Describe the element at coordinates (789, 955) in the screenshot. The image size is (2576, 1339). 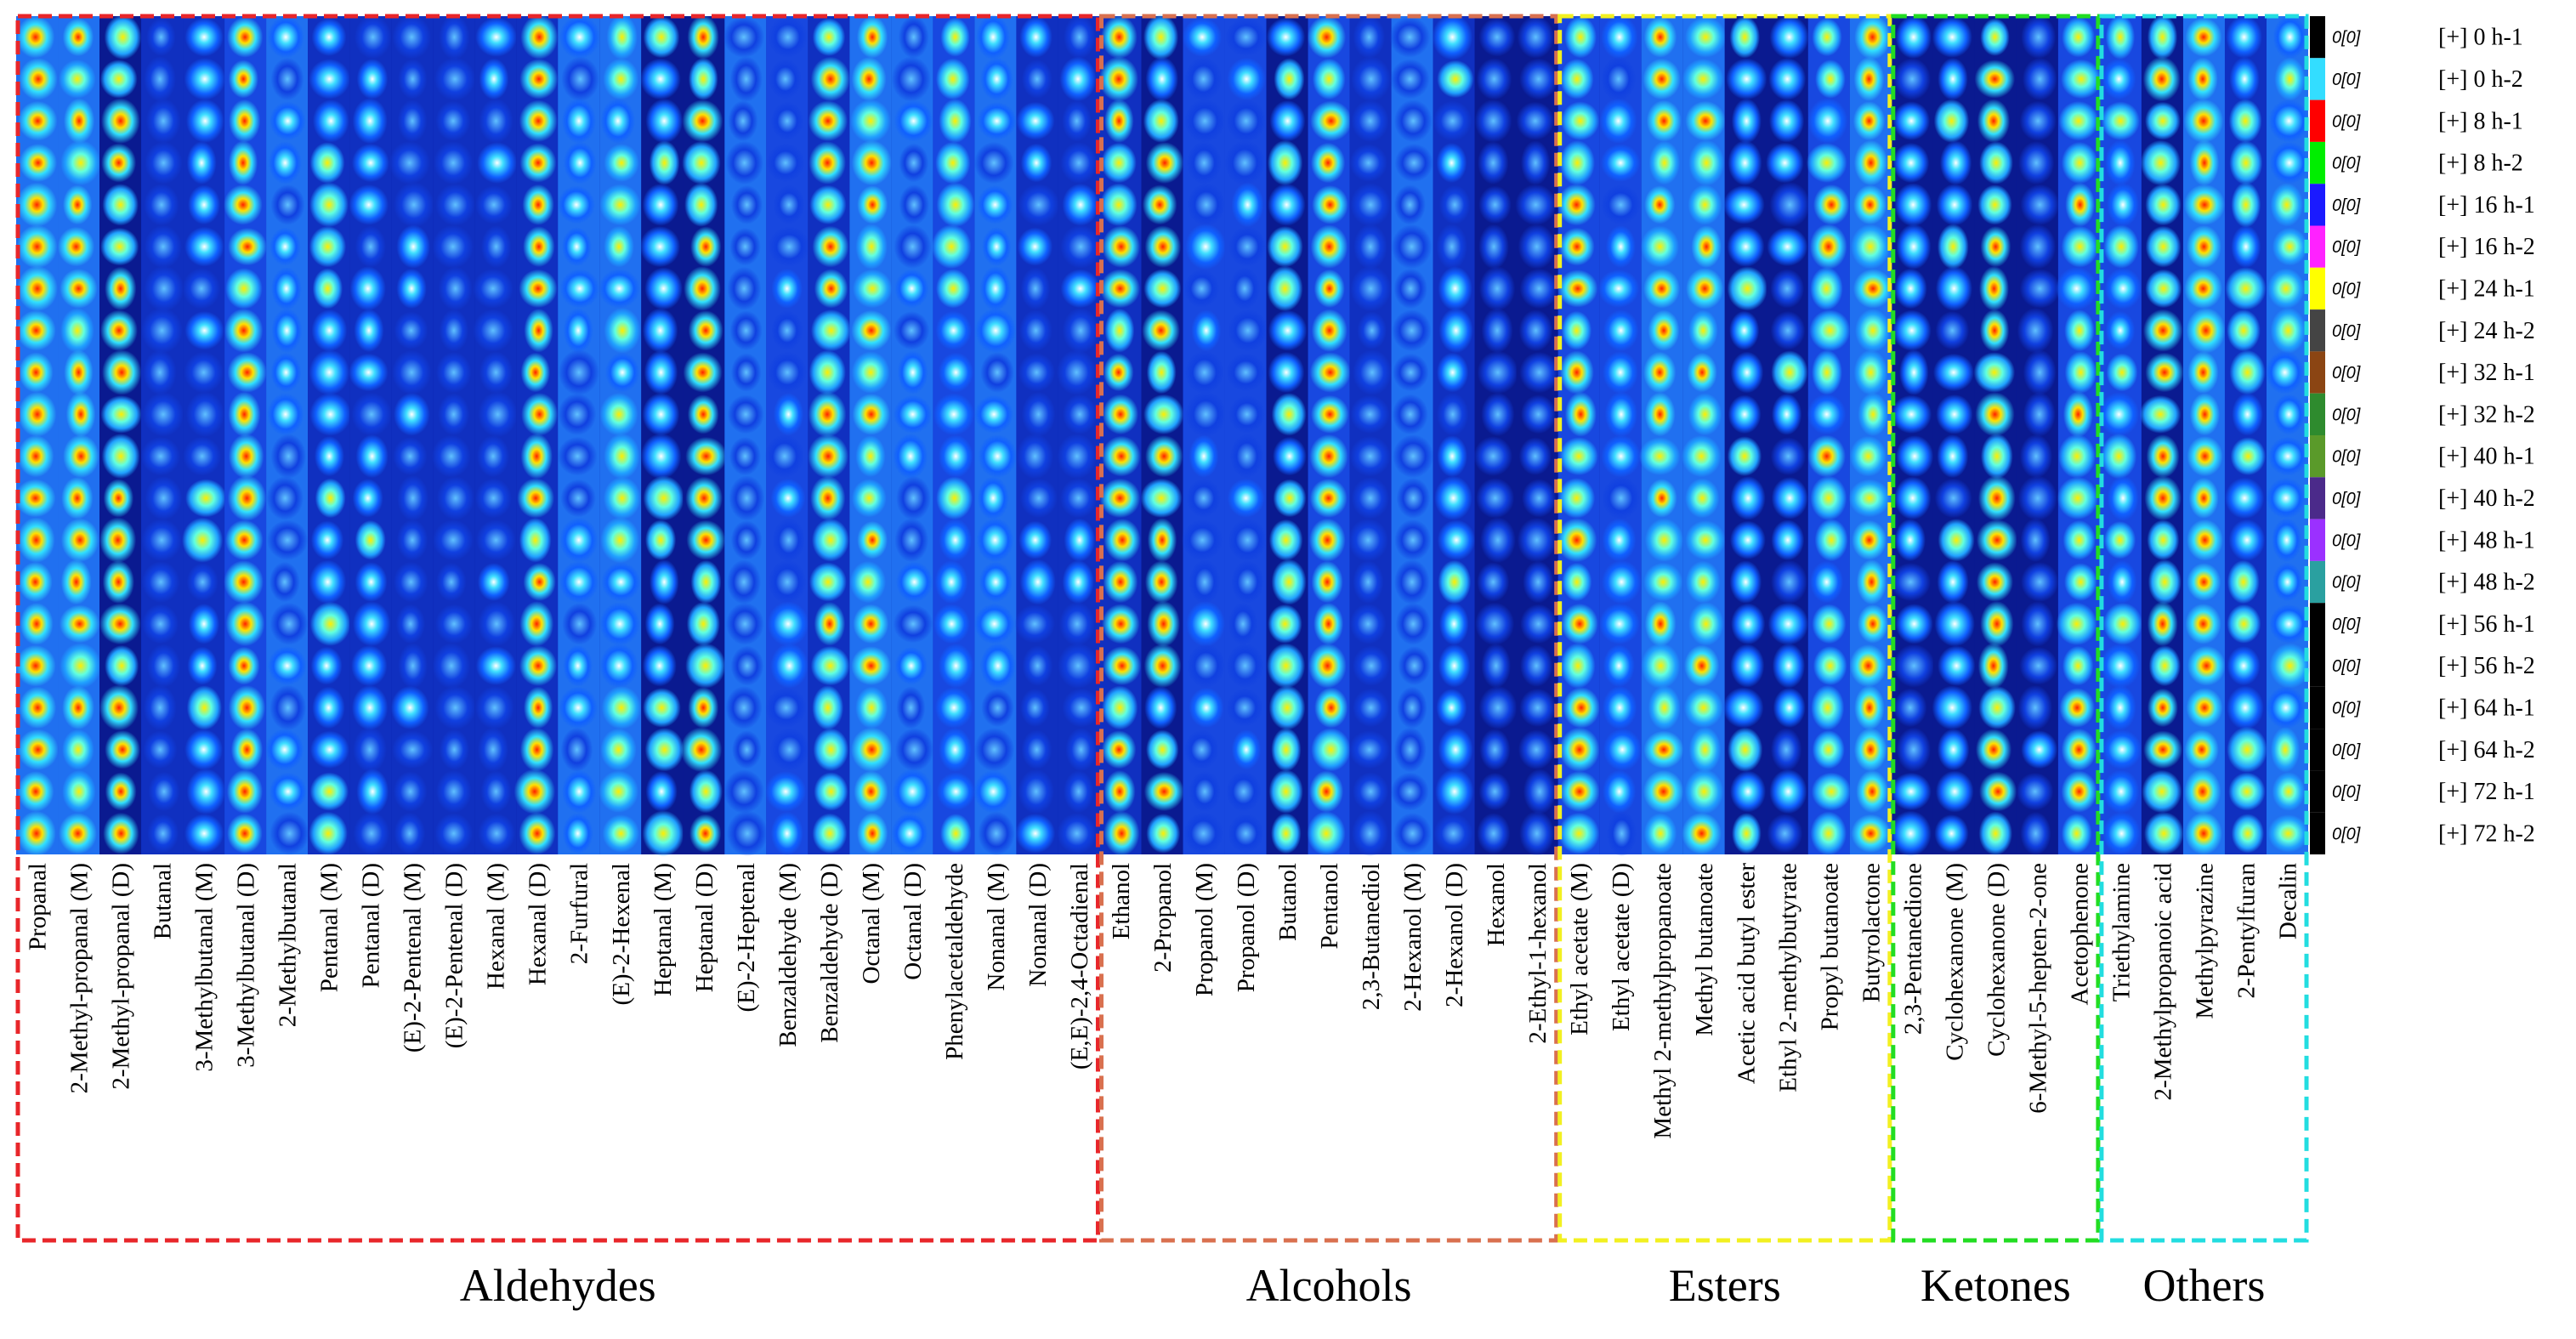
I see `compound-label: Benzaldehyde (M)` at that location.